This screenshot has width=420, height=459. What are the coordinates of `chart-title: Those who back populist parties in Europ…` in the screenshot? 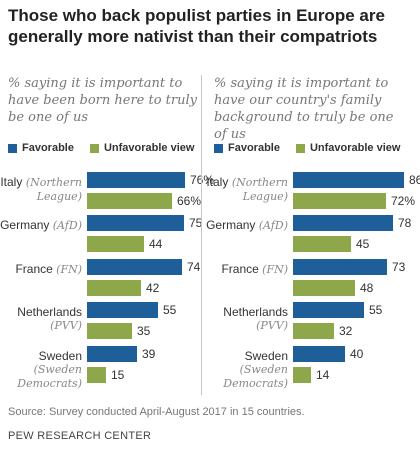 It's located at (196, 26).